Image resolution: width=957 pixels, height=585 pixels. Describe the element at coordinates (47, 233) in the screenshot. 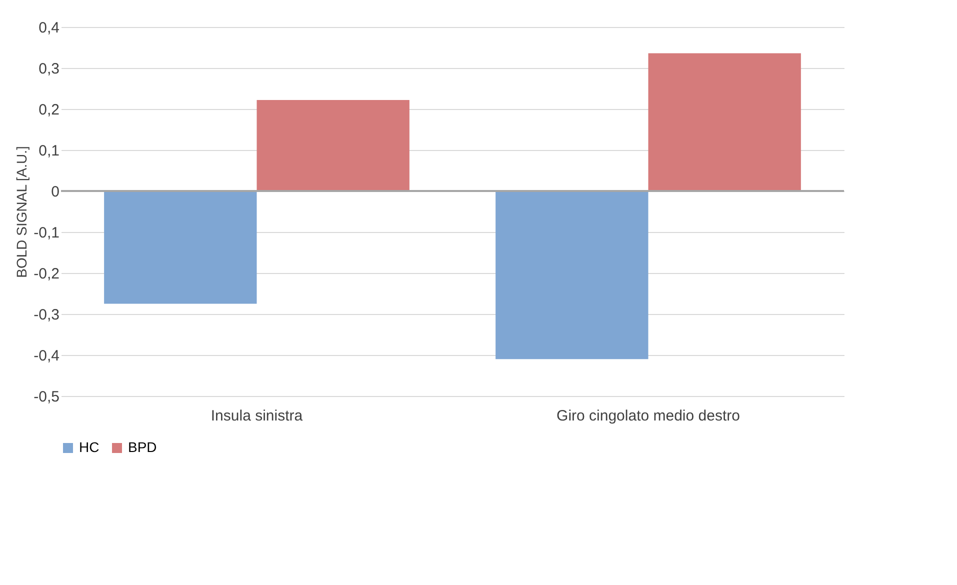

I see `y-tick-label: -0,1` at that location.